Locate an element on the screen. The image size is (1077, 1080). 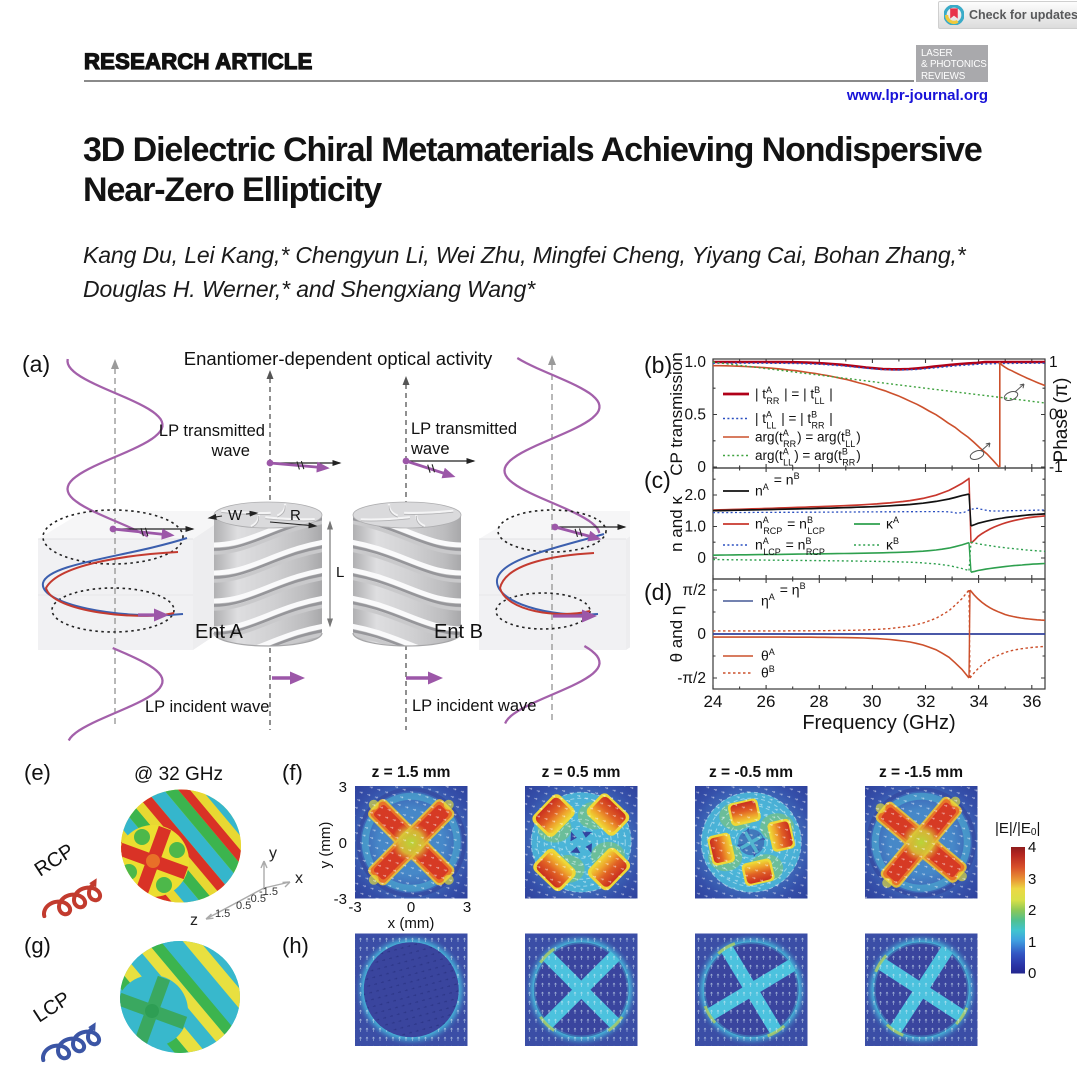
svg-text: (d) is located at coordinates (658, 592).